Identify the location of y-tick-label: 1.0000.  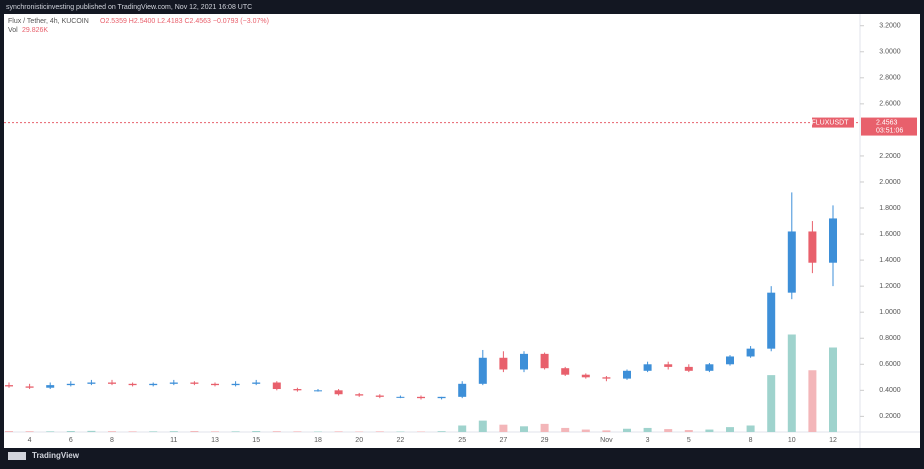
(890, 312).